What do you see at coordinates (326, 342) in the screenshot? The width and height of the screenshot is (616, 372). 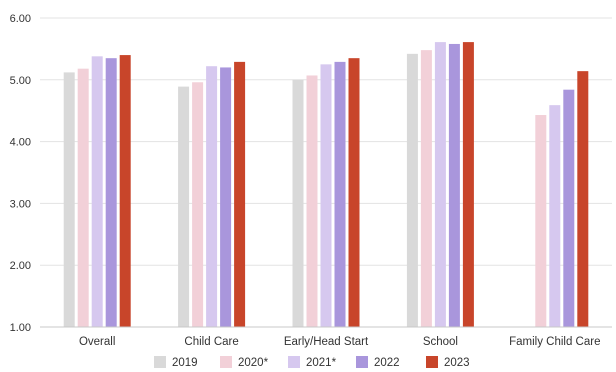 I see `x-category-label: Early/Head Start` at bounding box center [326, 342].